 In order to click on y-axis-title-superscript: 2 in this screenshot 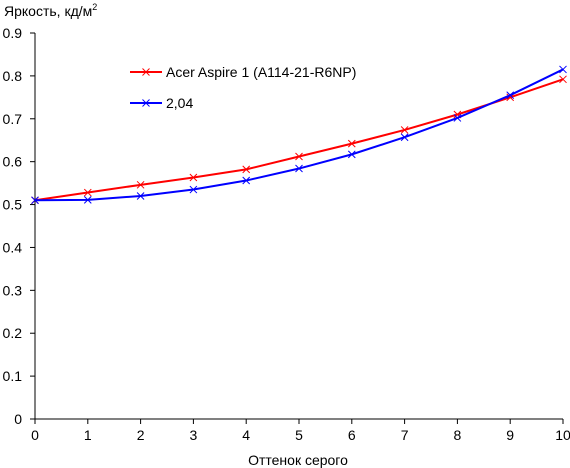, I will do `click(94, 7)`.